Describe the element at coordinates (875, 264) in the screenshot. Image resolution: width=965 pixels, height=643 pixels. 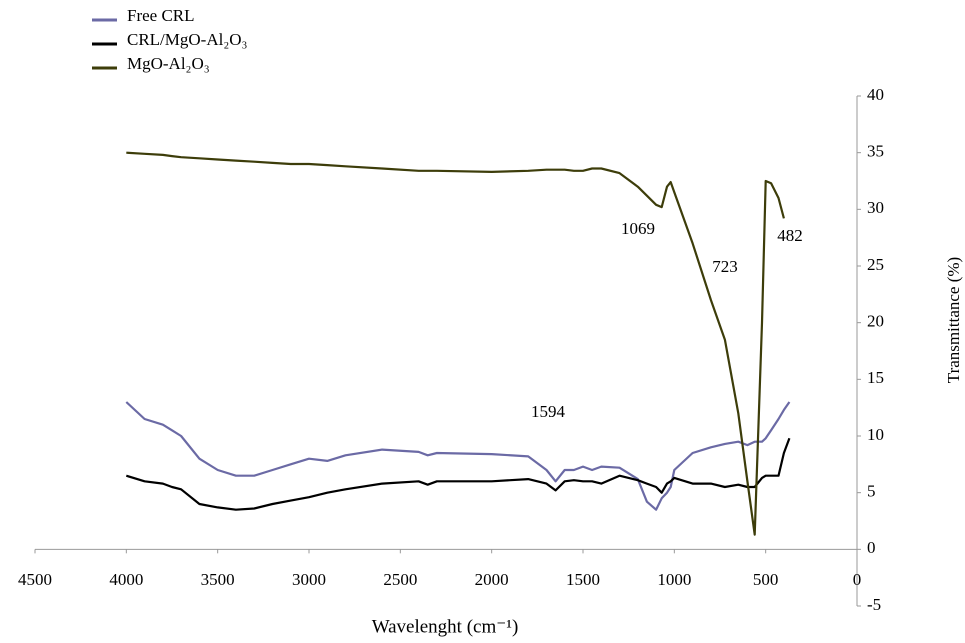
I see `y-tick-label: 25` at that location.